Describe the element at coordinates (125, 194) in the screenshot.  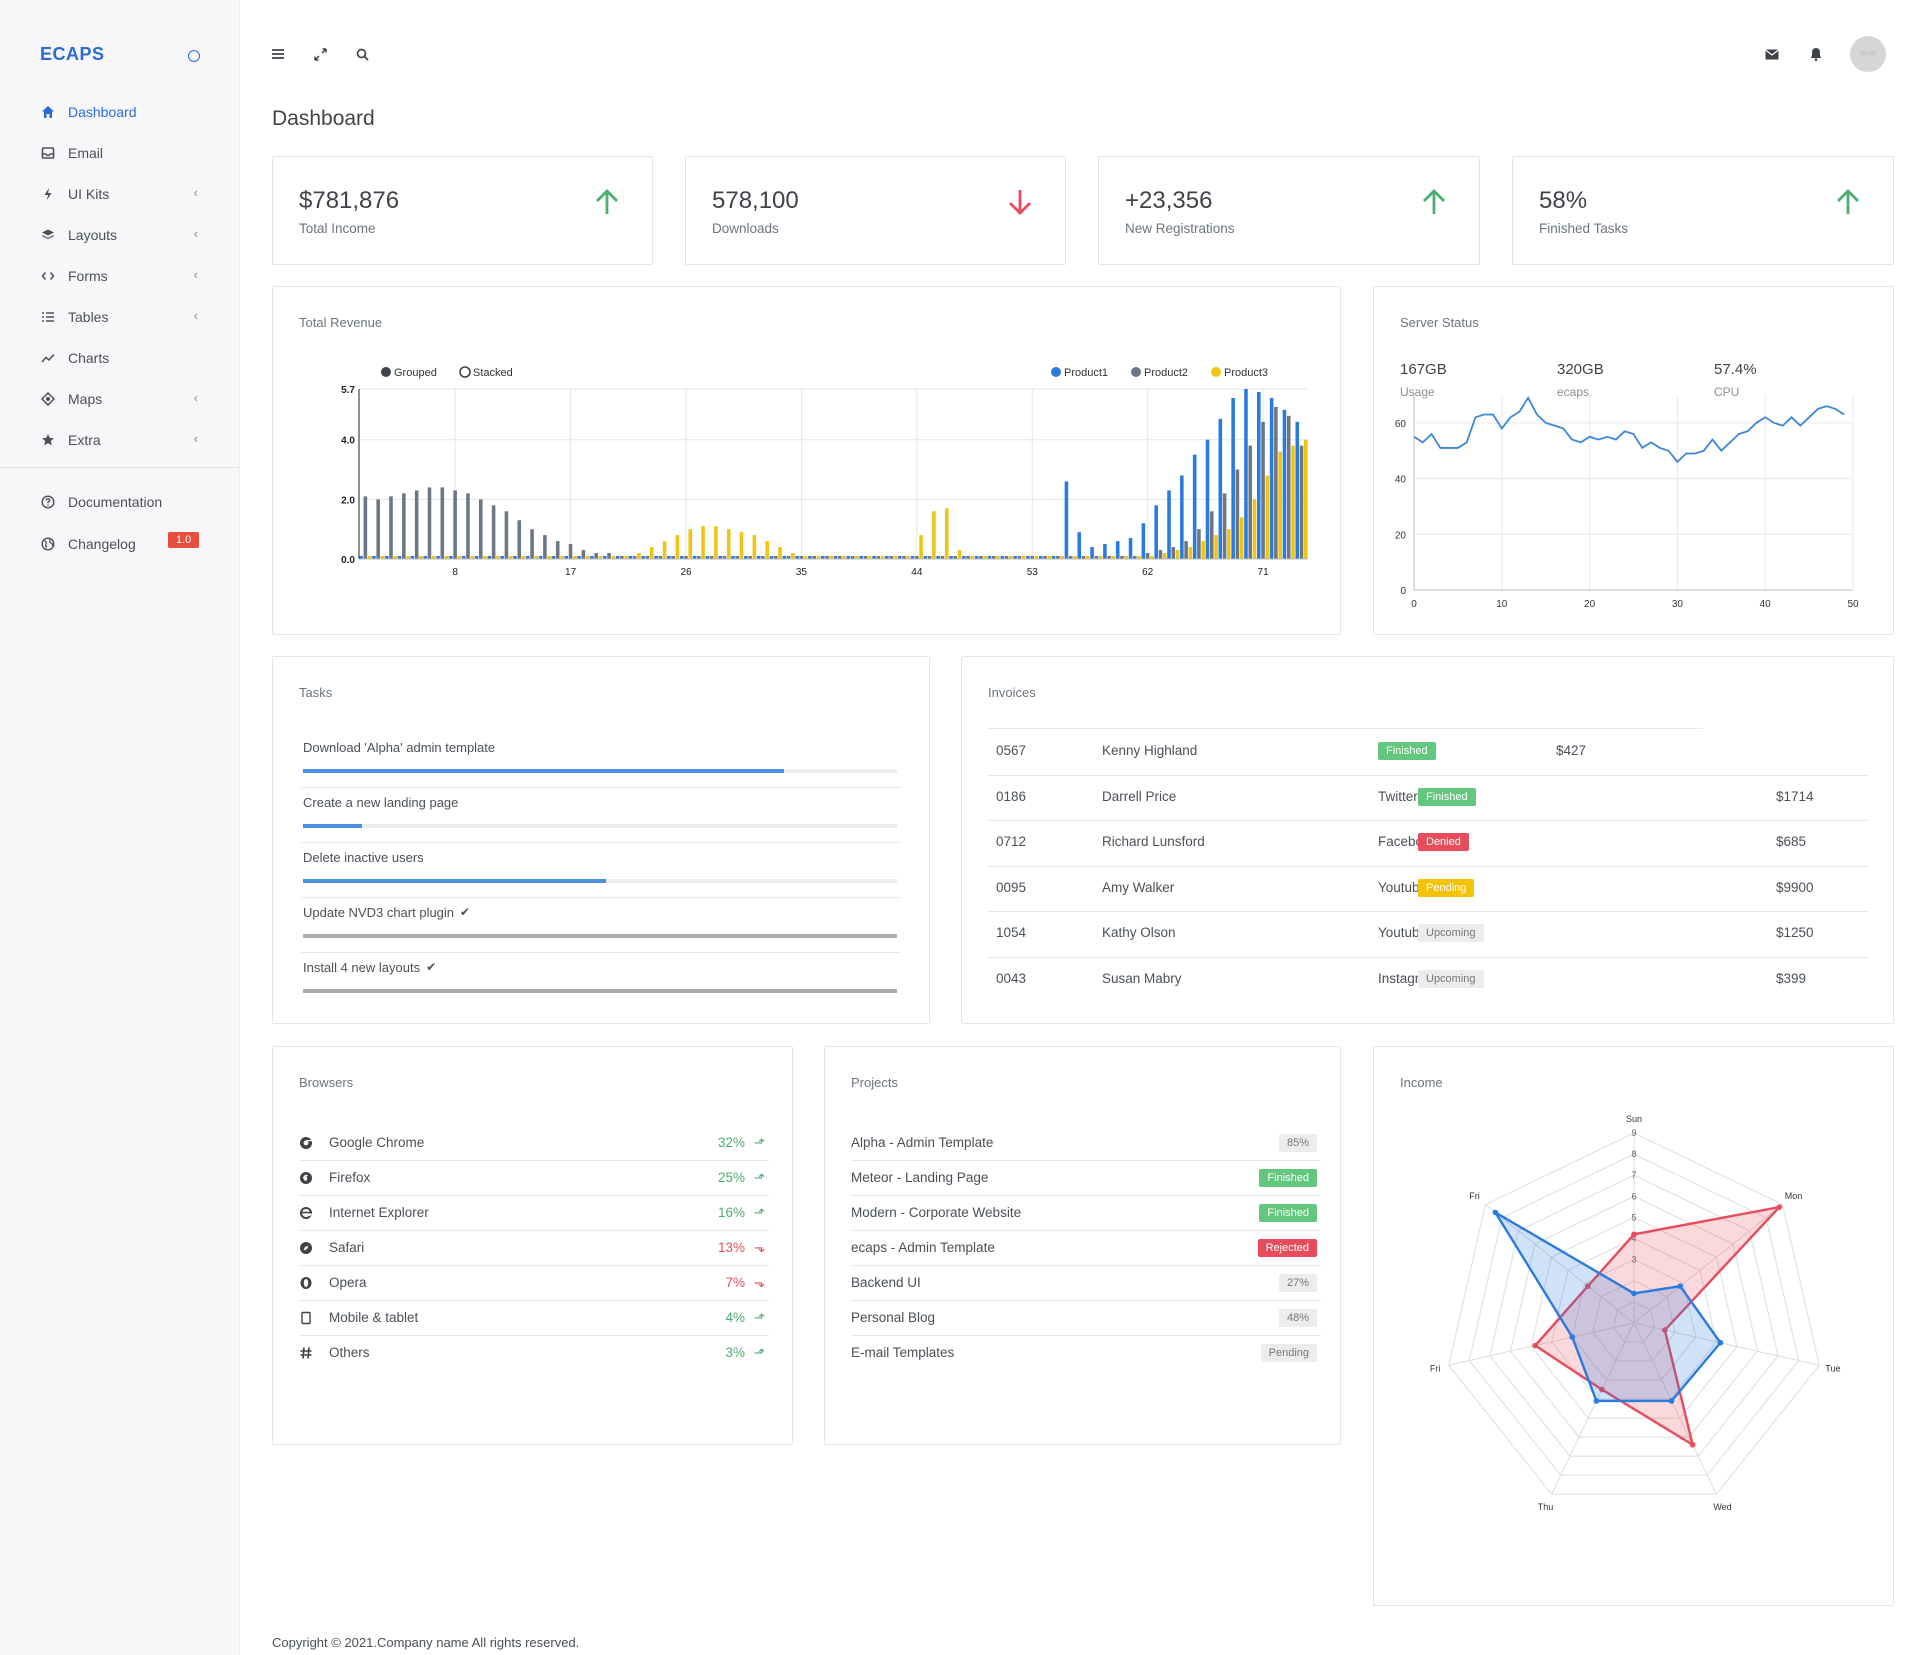
I see `sidebar-item-ui-kits: UI Kits ‹` at that location.